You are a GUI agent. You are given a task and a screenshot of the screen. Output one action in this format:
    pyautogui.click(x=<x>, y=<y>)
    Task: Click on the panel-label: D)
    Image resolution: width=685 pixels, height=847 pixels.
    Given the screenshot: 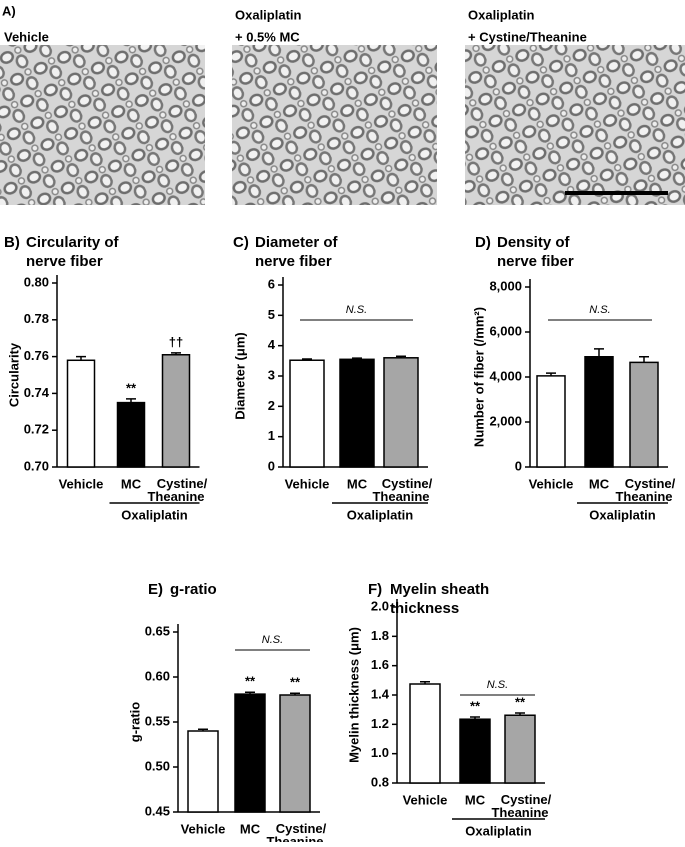 What is the action you would take?
    pyautogui.click(x=483, y=242)
    